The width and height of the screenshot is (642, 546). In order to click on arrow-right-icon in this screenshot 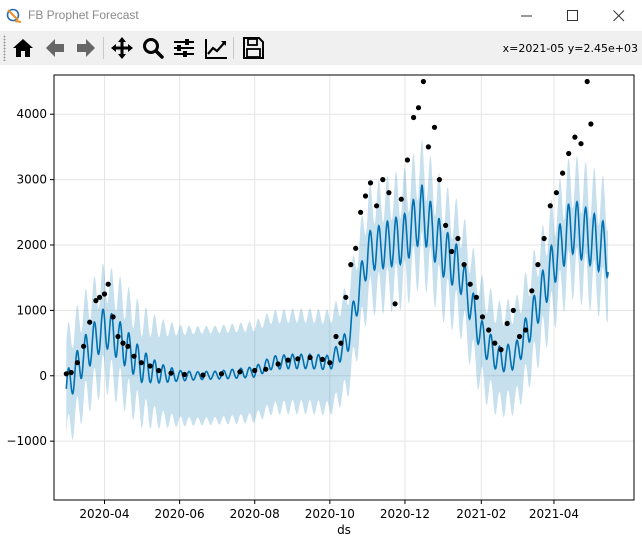, I will do `click(86, 48)`.